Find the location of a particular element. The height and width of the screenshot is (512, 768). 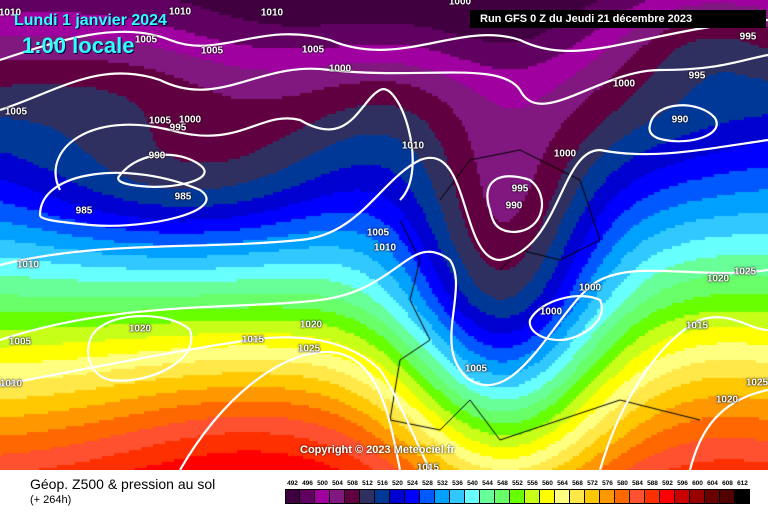

legend-value: 524 is located at coordinates (412, 483).